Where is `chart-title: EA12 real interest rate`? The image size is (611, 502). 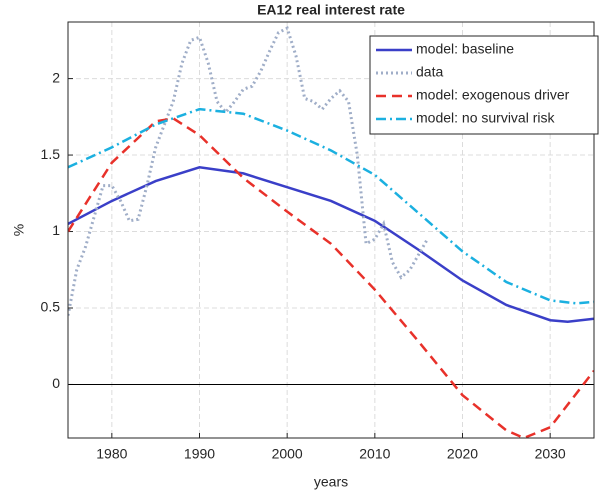
chart-title: EA12 real interest rate is located at coordinates (331, 10).